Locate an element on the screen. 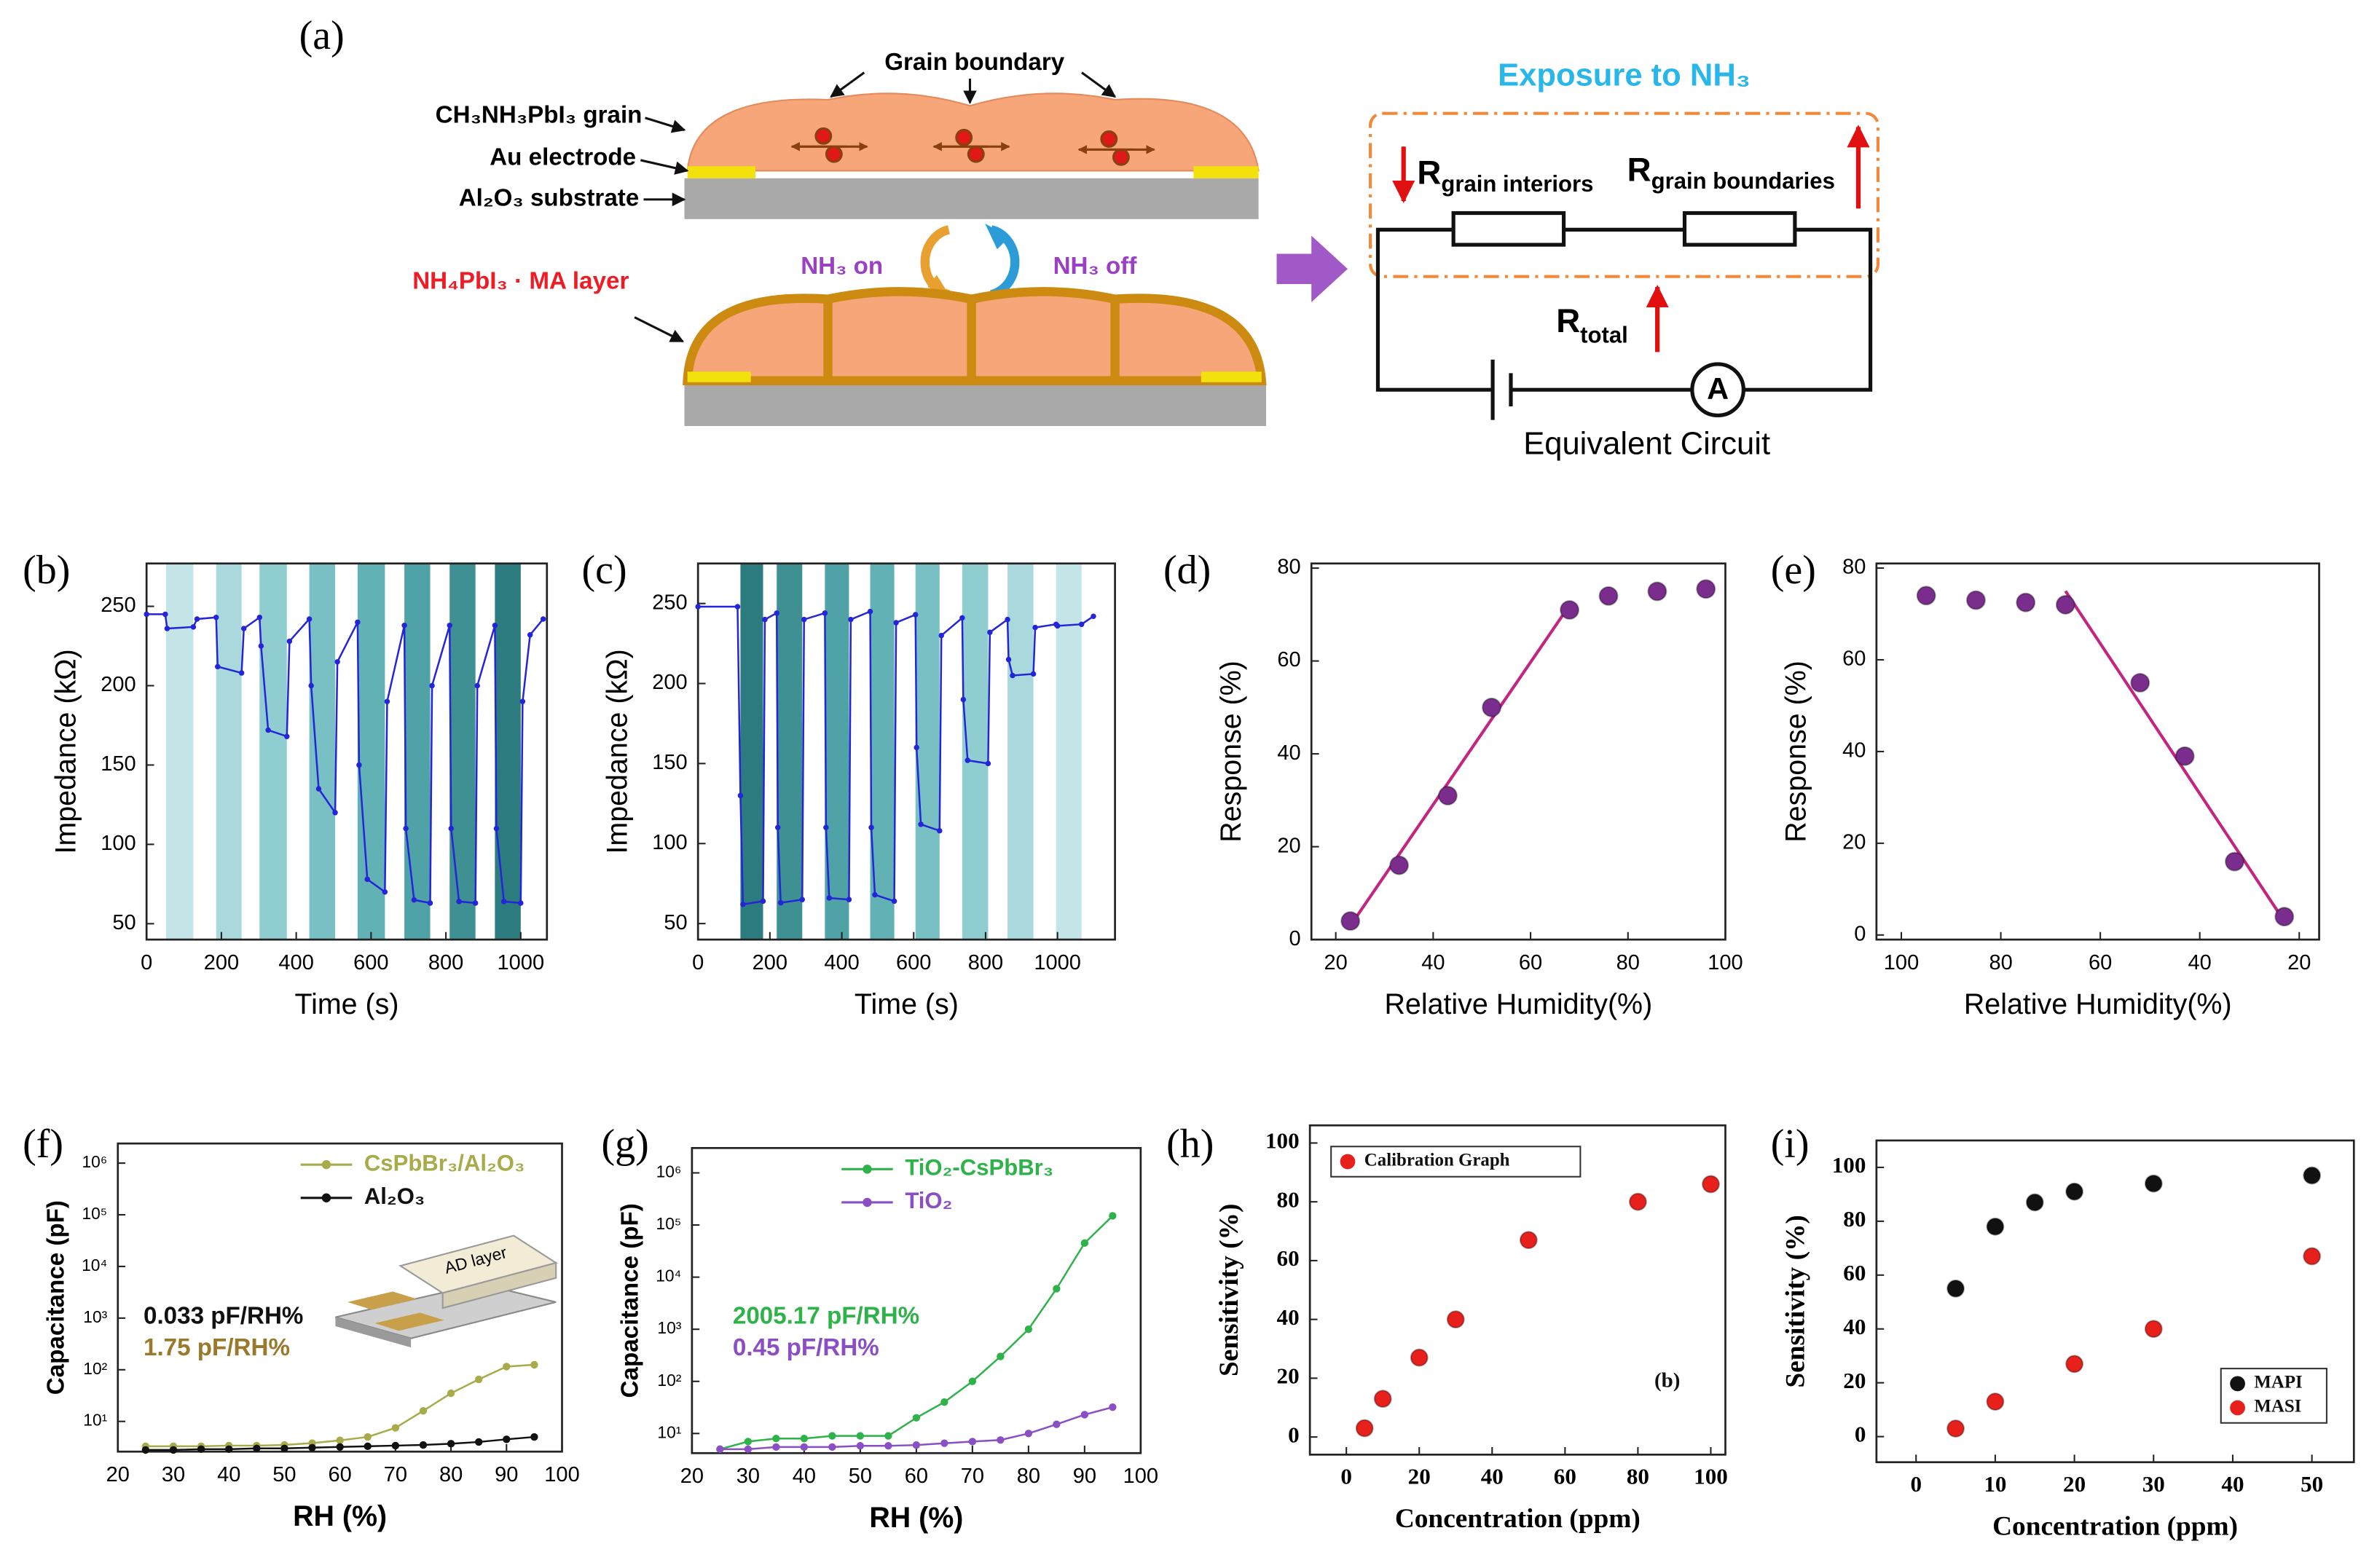 This screenshot has width=2369, height=1568. electrode-label: Au electrode is located at coordinates (563, 157).